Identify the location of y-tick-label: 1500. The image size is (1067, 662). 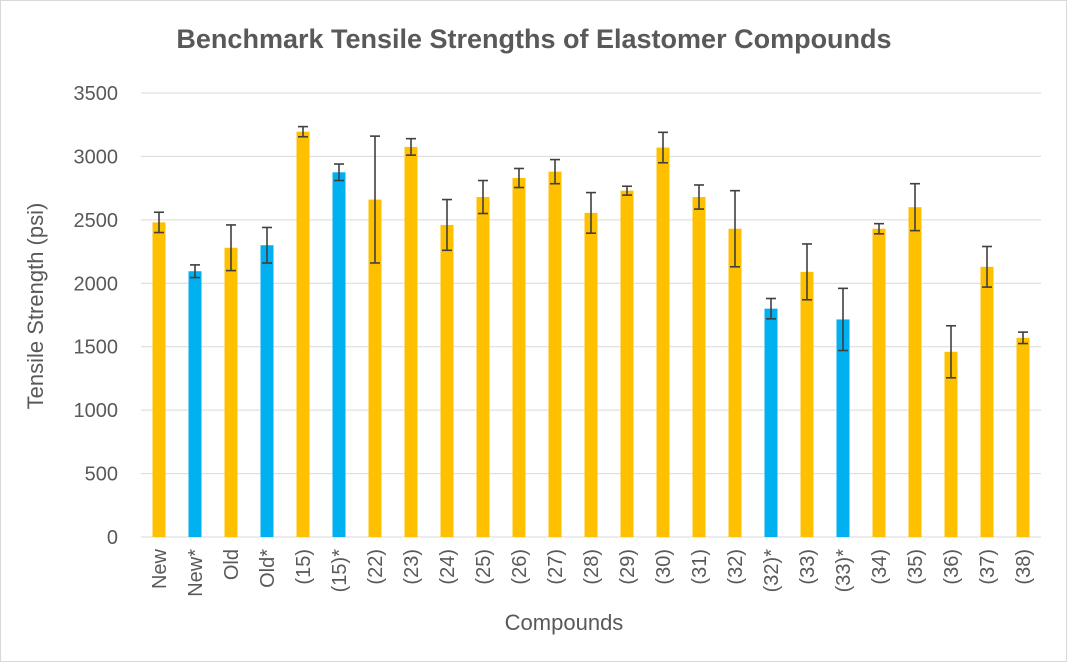
(96, 348).